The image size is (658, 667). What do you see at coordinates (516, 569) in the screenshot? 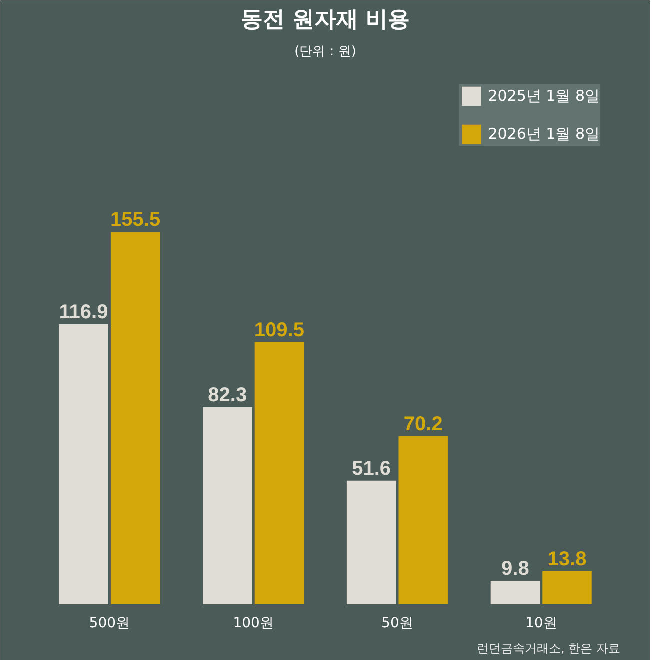
I see `data-label: 9.8` at bounding box center [516, 569].